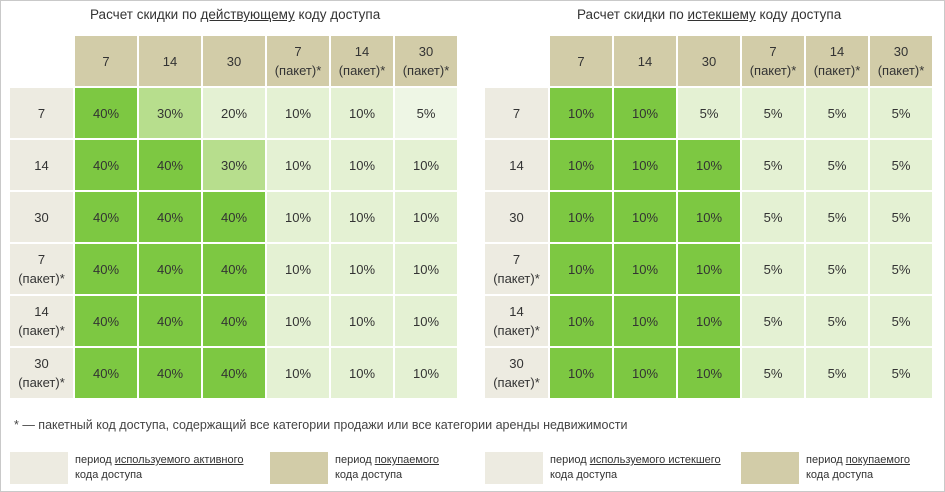 The height and width of the screenshot is (492, 945). I want to click on table-row: 14 40% 40% 30% 10% 10% 10%, so click(233, 165).